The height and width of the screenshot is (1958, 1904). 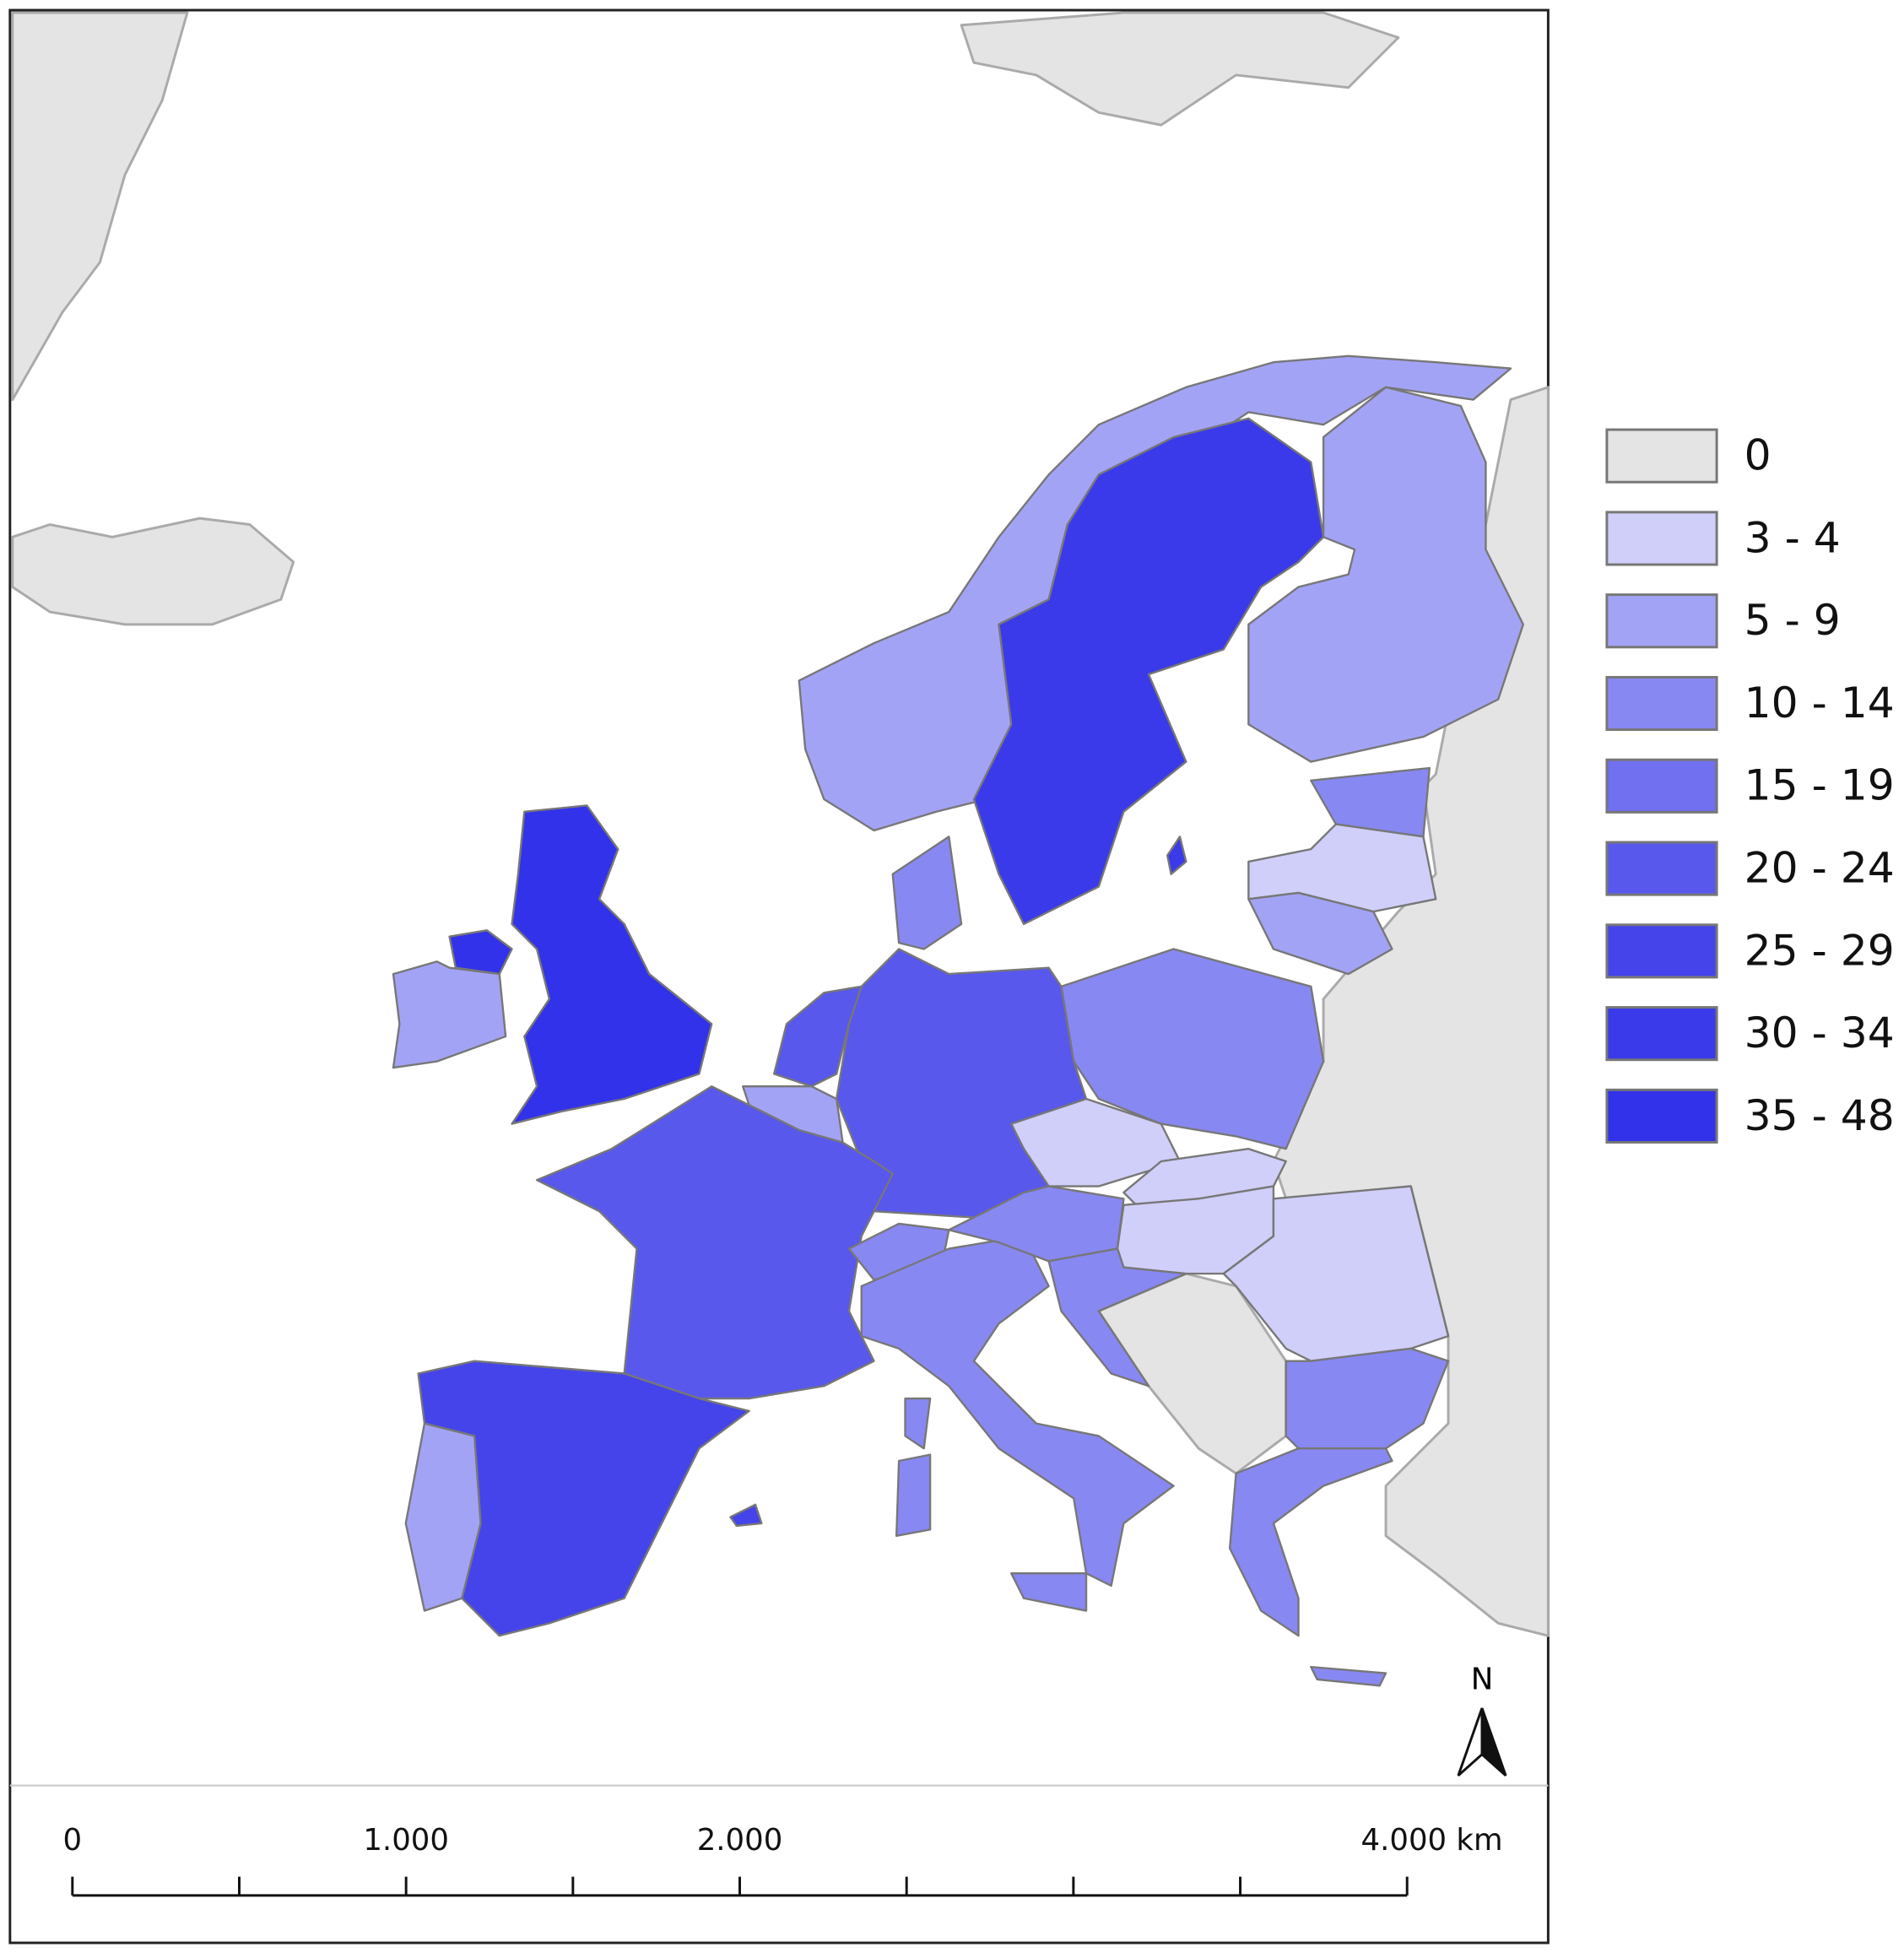 I want to click on legend-label: 30 - 34, so click(x=1819, y=1033).